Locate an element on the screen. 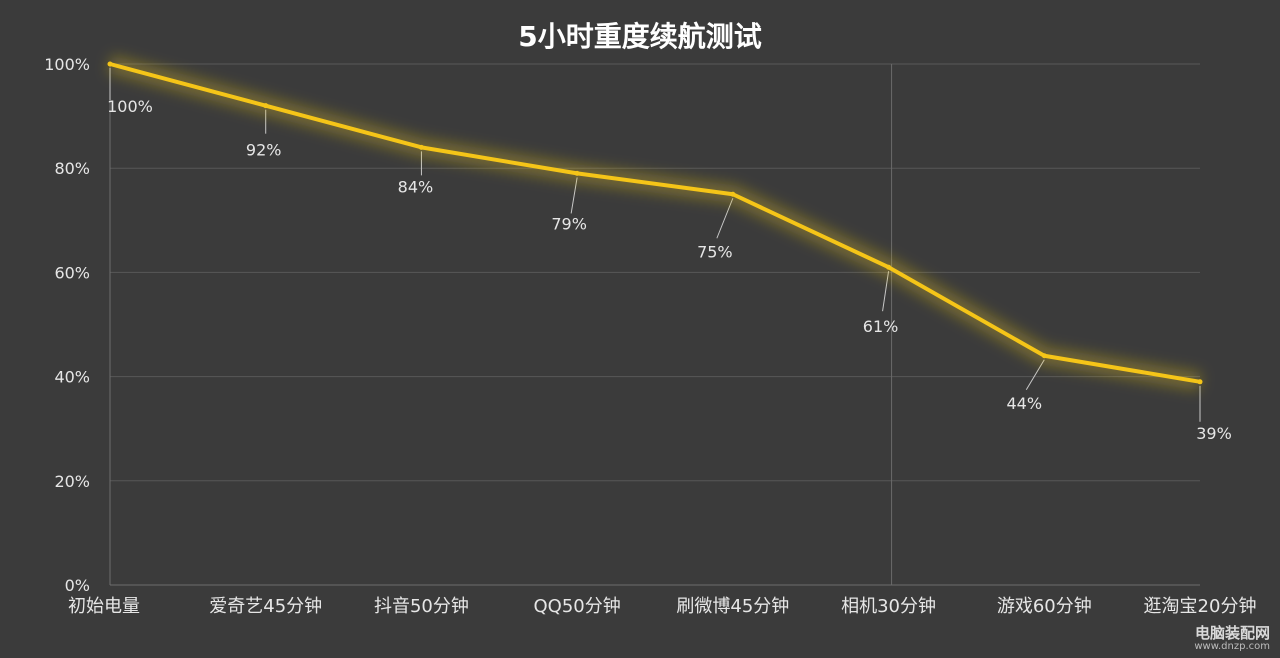  data-label: 92% is located at coordinates (264, 150).